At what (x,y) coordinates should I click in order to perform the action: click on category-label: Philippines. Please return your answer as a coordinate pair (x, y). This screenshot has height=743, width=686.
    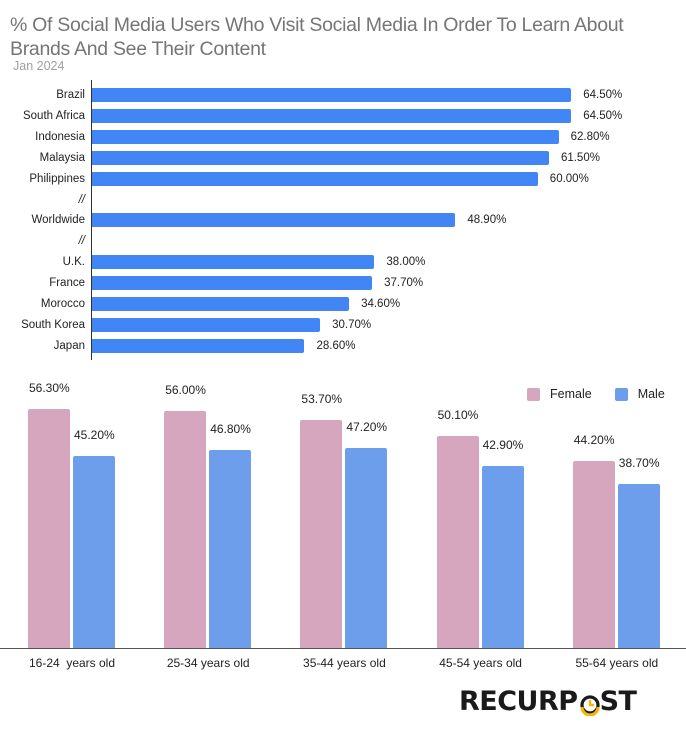
    Looking at the image, I should click on (57, 178).